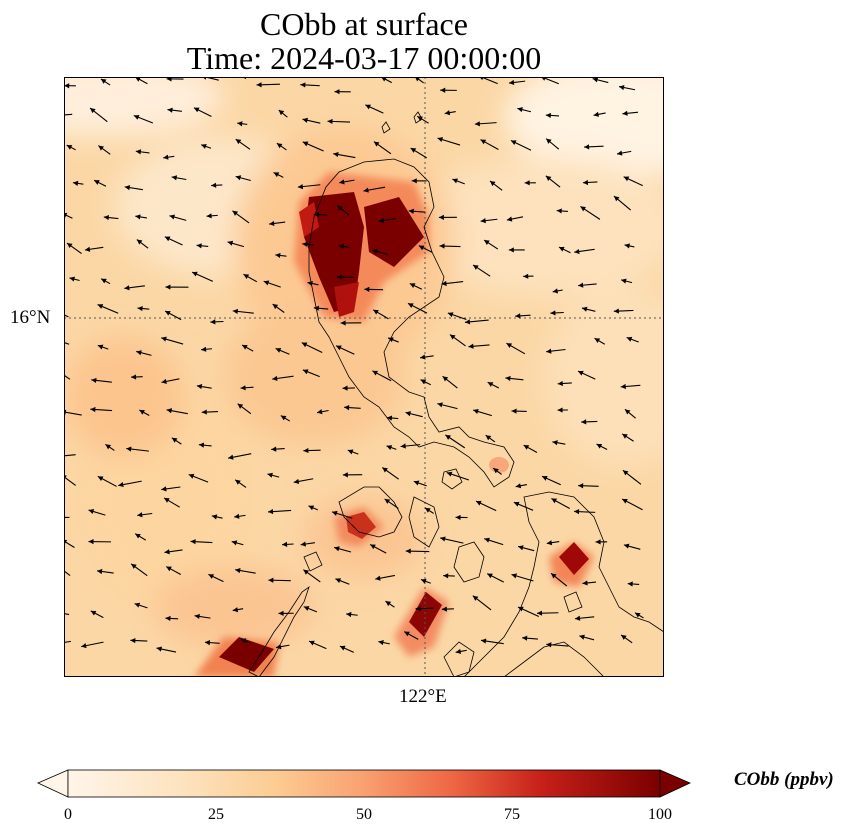 This screenshot has width=854, height=836. Describe the element at coordinates (211, 79) in the screenshot. I see `wind-arrow` at that location.